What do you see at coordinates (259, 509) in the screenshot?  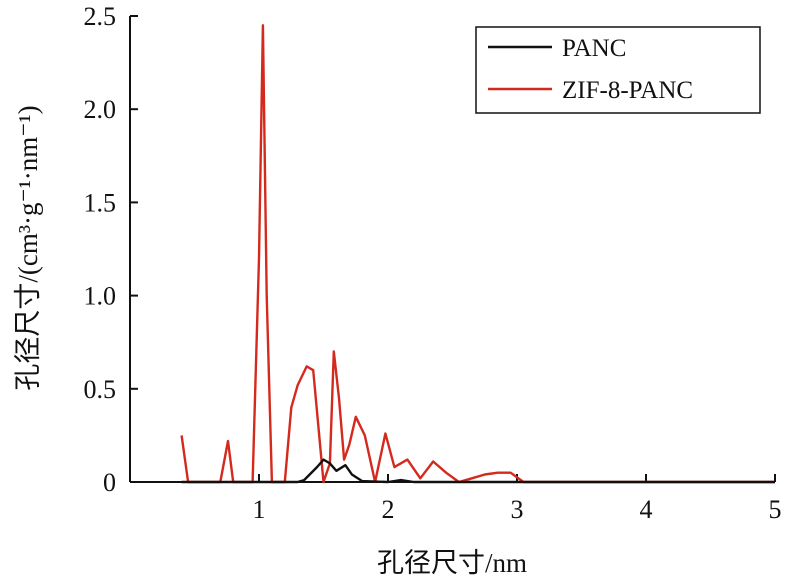 I see `x-tick-label: 1` at bounding box center [259, 509].